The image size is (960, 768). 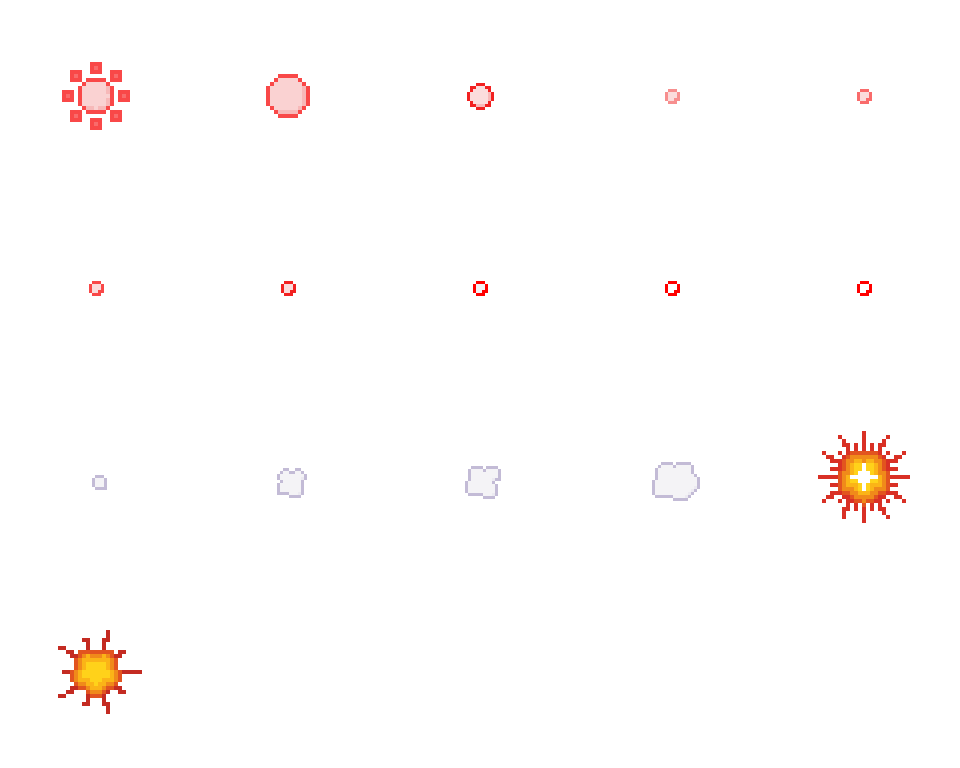 I want to click on spiked-fireball-icon, so click(x=96, y=672).